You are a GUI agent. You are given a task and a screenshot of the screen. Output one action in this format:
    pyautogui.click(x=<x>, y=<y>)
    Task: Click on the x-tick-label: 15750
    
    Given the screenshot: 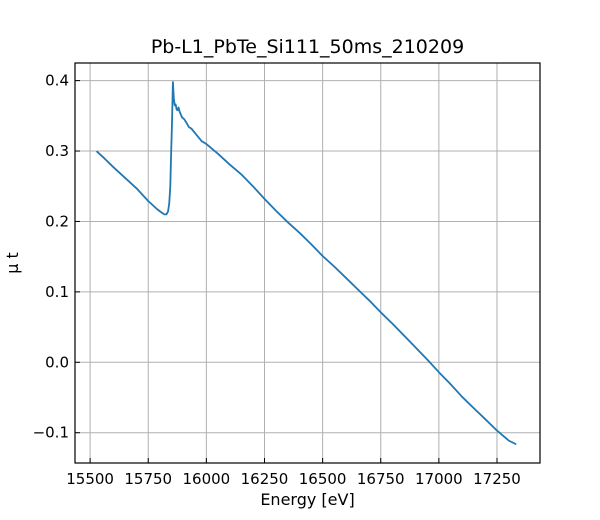 What is the action you would take?
    pyautogui.click(x=148, y=479)
    